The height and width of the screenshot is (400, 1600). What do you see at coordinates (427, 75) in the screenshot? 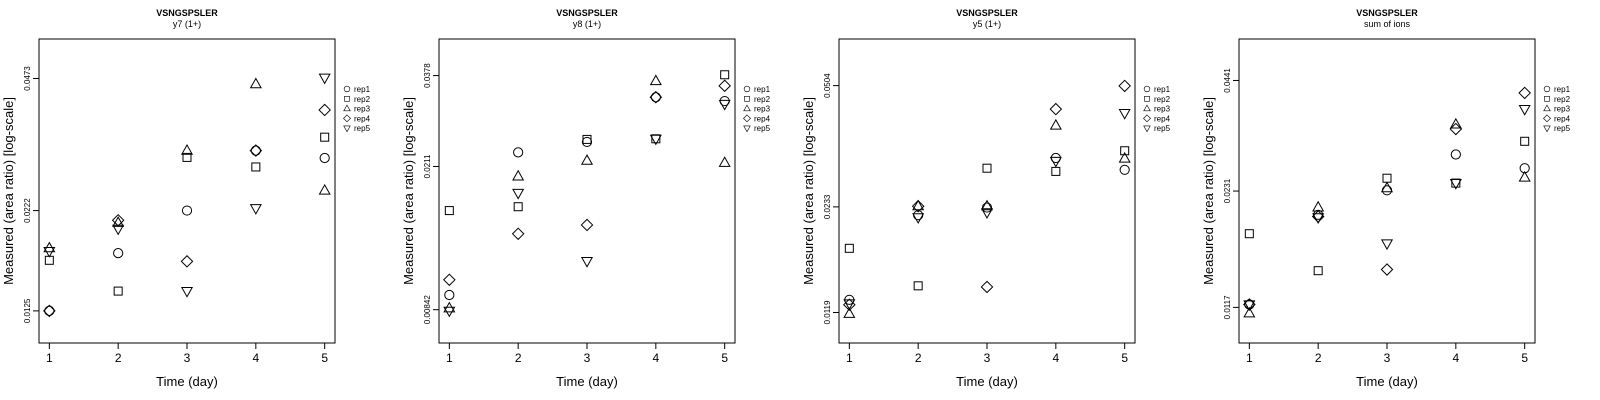
I see `y-tick-label: 0.0378` at bounding box center [427, 75].